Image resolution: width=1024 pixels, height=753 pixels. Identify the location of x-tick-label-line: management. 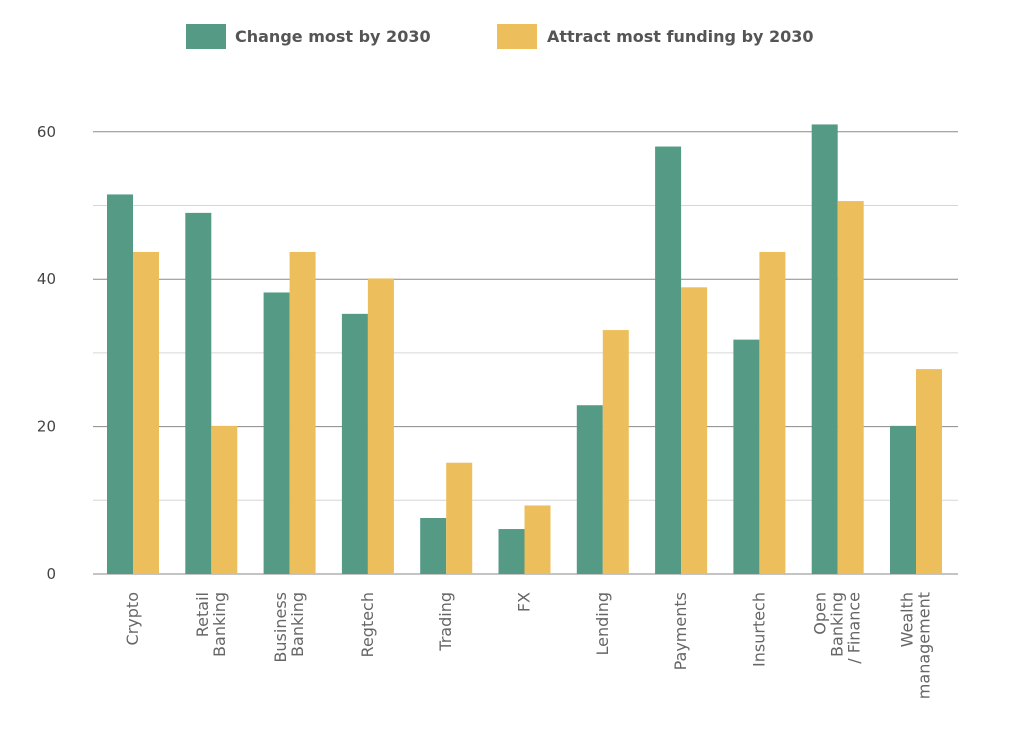
(924, 645).